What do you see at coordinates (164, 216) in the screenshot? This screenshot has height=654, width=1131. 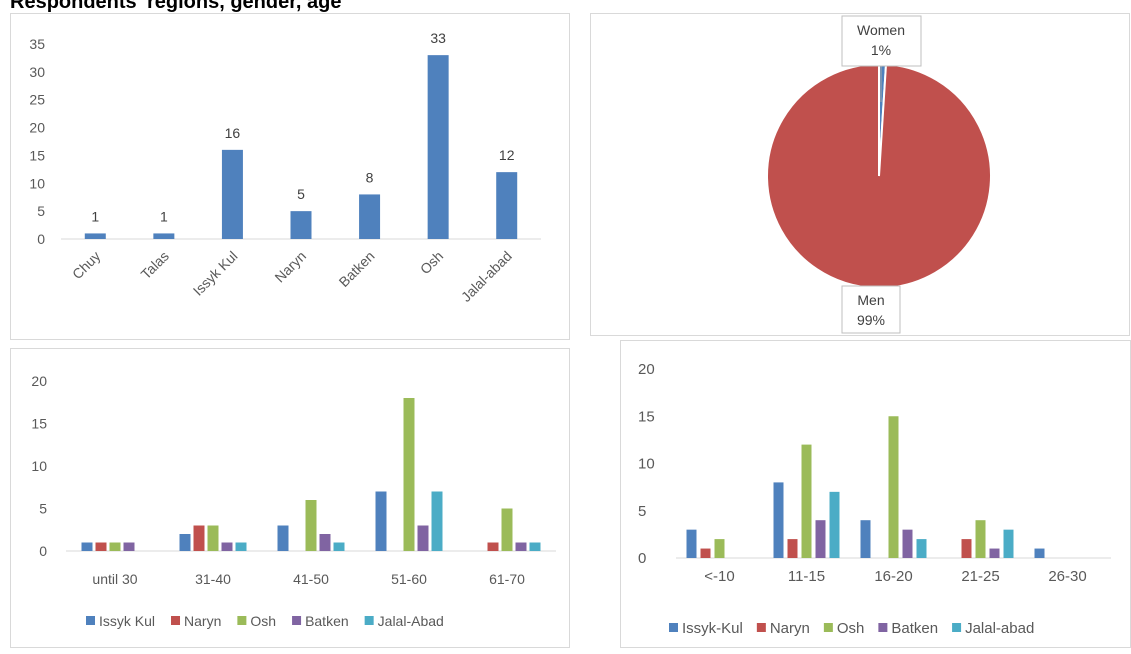 I see `data-label-talas: 1` at bounding box center [164, 216].